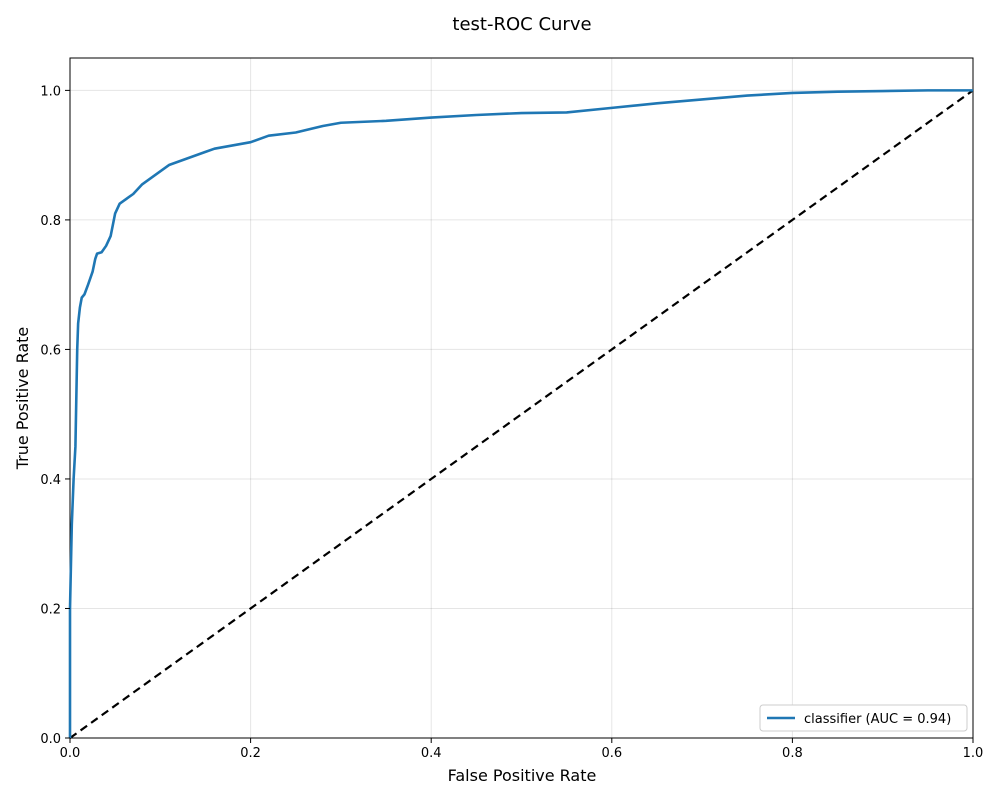 The width and height of the screenshot is (1000, 804). I want to click on legend-box, so click(863, 718).